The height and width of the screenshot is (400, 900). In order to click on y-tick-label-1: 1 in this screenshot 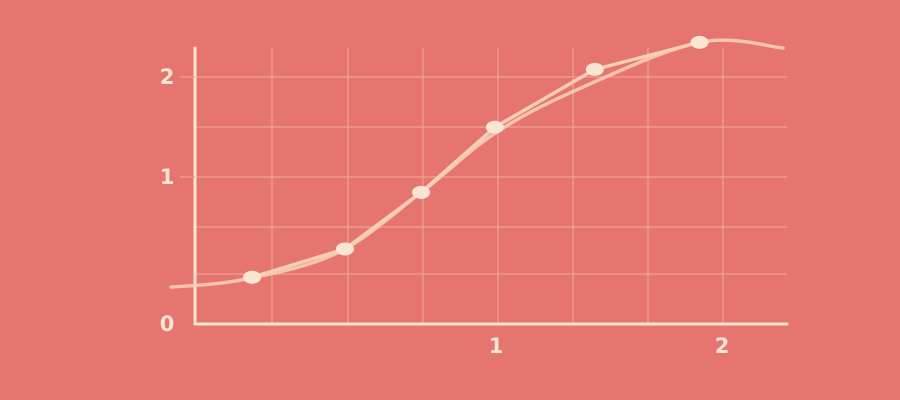, I will do `click(167, 177)`.